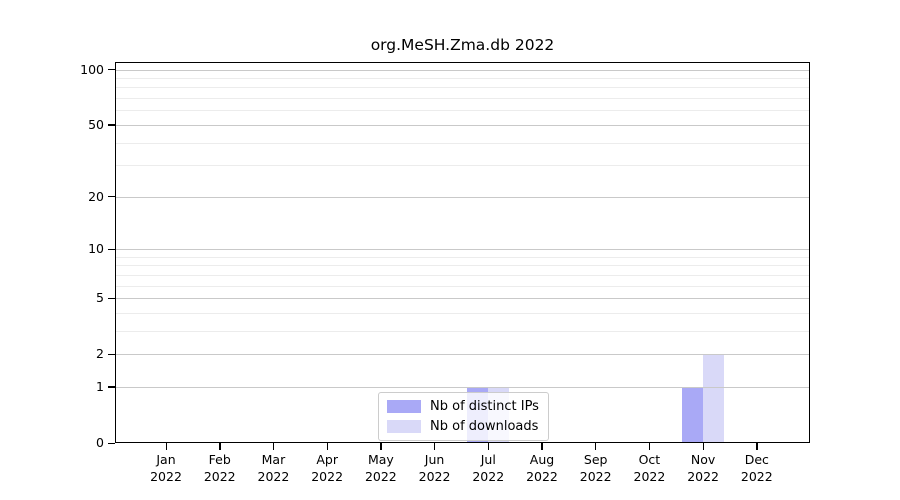  Describe the element at coordinates (273, 468) in the screenshot. I see `x-axis-tick-label: Mar 2022` at that location.